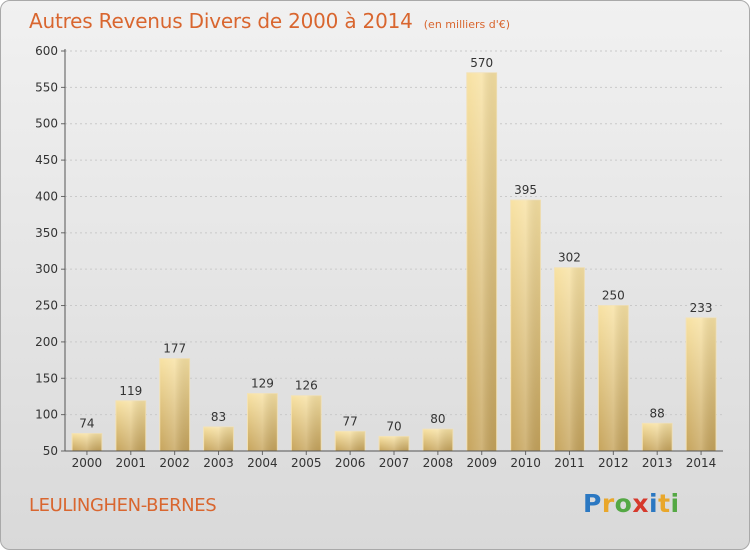 This screenshot has height=550, width=750. I want to click on y-tick-label: 50, so click(50, 451).